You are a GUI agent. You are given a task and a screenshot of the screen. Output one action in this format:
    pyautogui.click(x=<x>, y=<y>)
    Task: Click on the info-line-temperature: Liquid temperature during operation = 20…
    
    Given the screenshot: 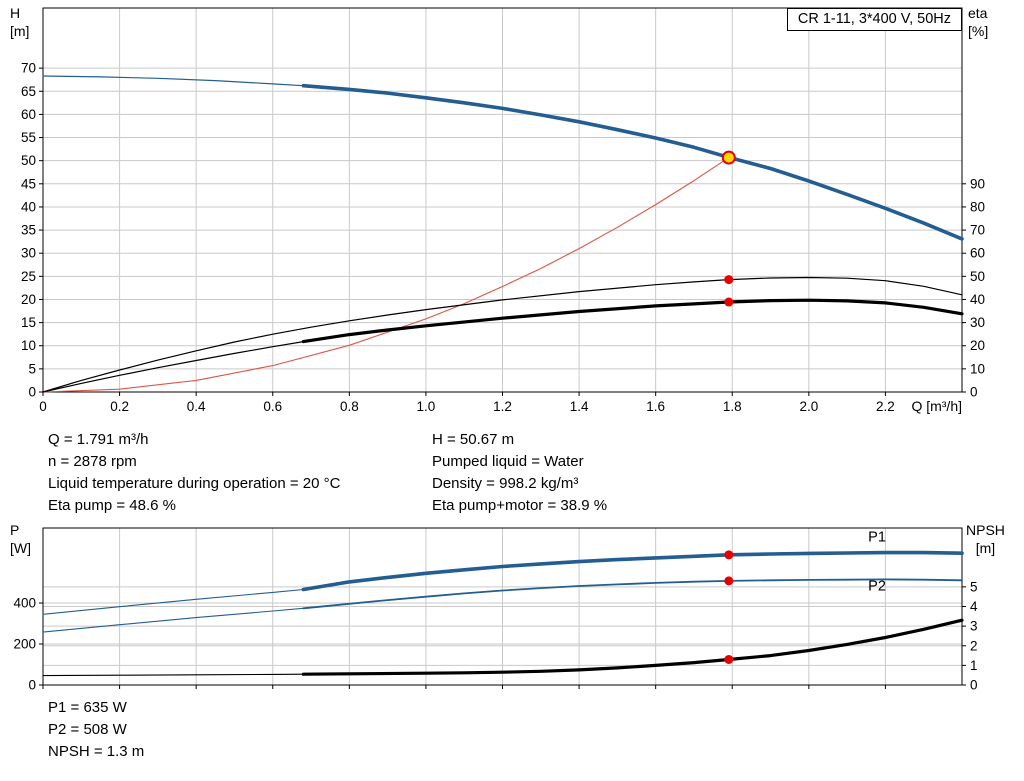 What is the action you would take?
    pyautogui.click(x=194, y=483)
    